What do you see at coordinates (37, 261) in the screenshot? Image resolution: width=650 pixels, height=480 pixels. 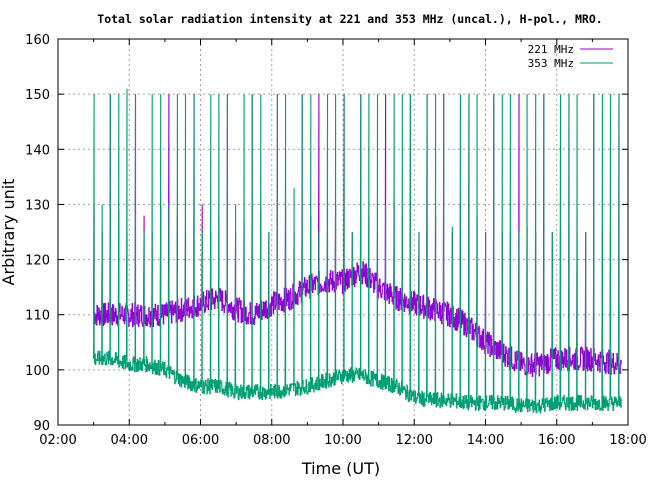 I see `y-tick-label: 120` at bounding box center [37, 261].